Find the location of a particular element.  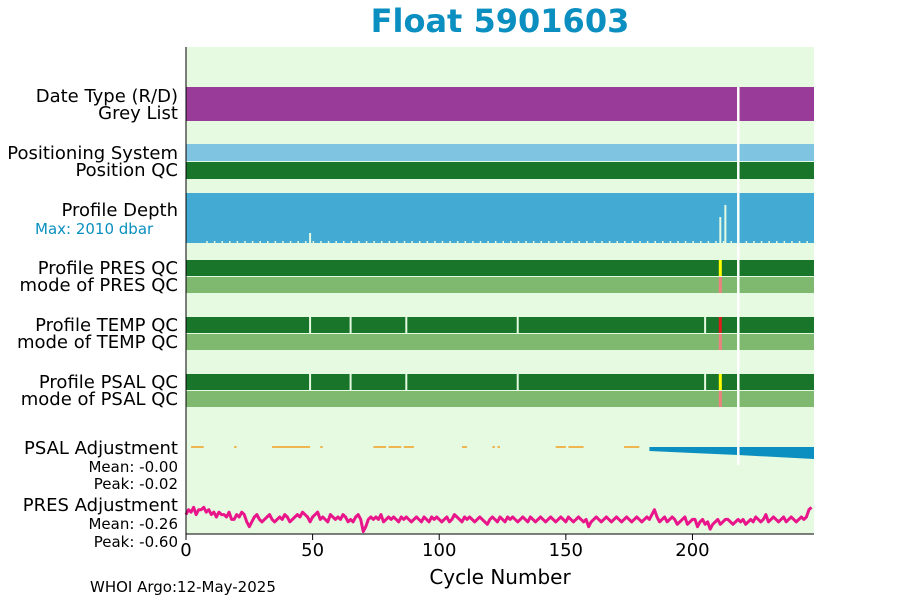

temp-mode-bar is located at coordinates (500, 342).